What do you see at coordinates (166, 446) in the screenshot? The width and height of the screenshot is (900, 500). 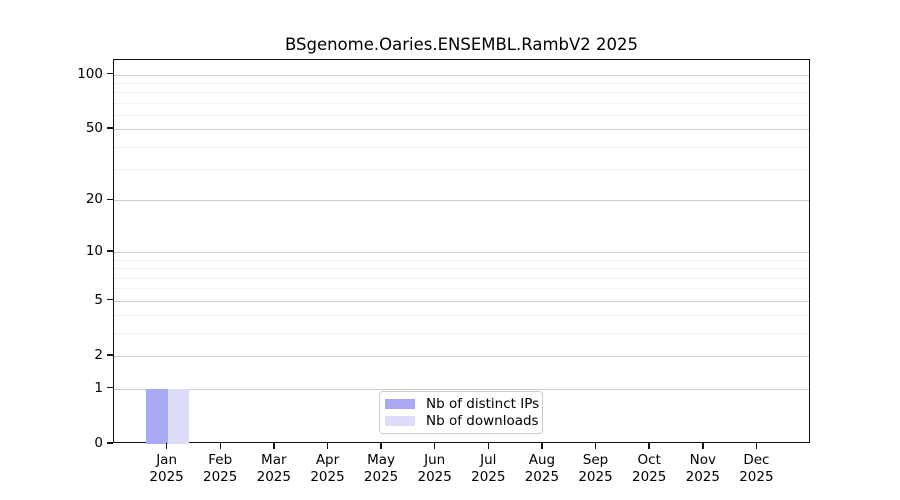 I see `x-tick-jan` at bounding box center [166, 446].